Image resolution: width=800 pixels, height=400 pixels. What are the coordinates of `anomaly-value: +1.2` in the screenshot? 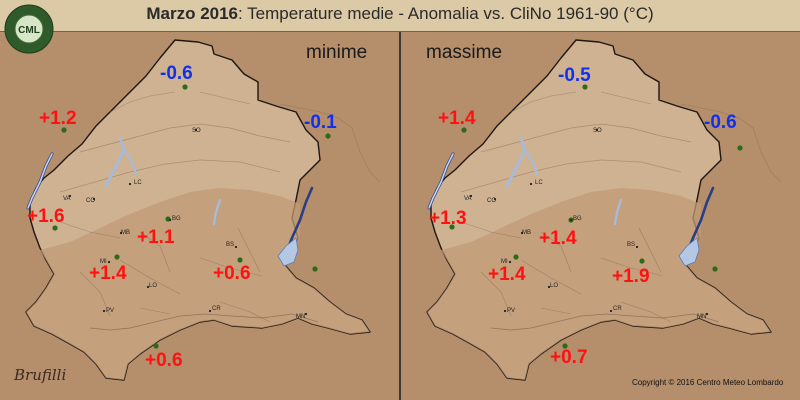 It's located at (58, 118).